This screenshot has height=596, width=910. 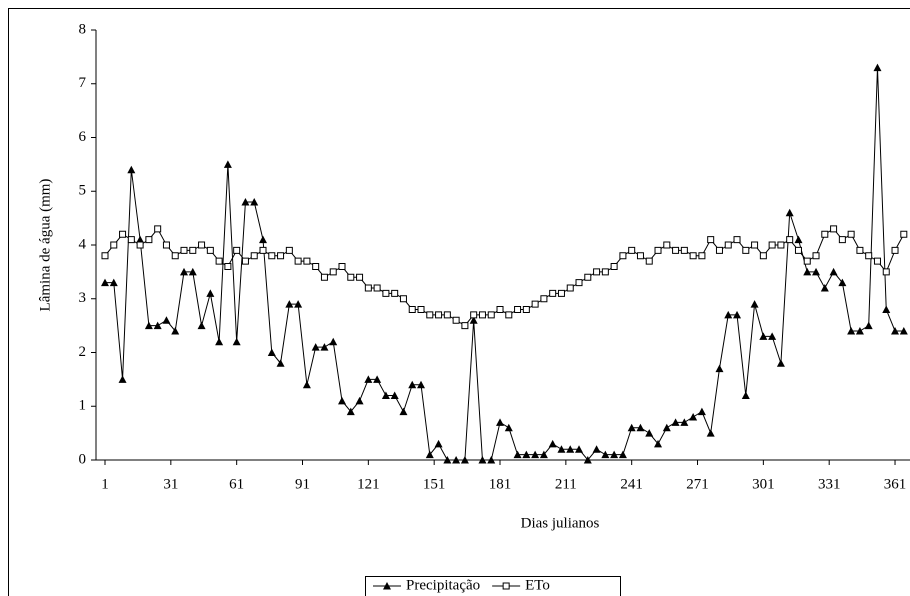 What do you see at coordinates (537, 585) in the screenshot?
I see `legend-label: ETo` at bounding box center [537, 585].